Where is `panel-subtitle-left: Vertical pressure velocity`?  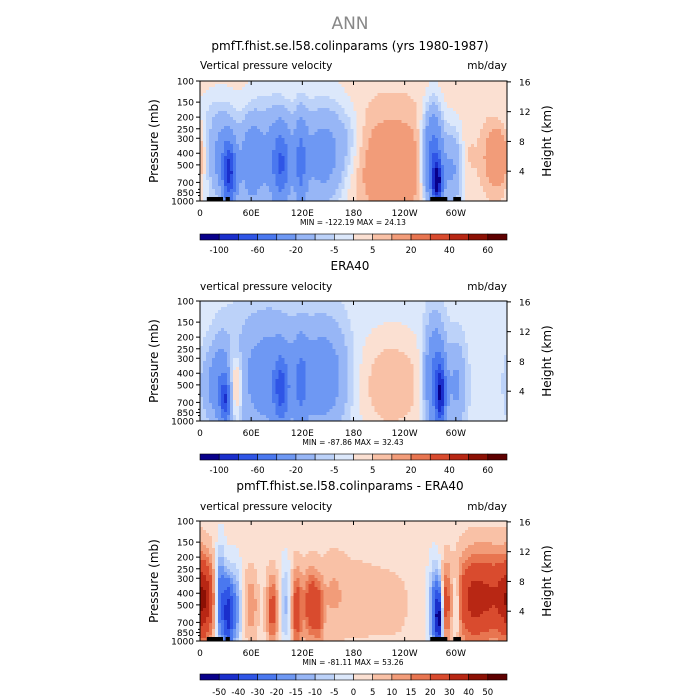 panel-subtitle-left: Vertical pressure velocity is located at coordinates (266, 66).